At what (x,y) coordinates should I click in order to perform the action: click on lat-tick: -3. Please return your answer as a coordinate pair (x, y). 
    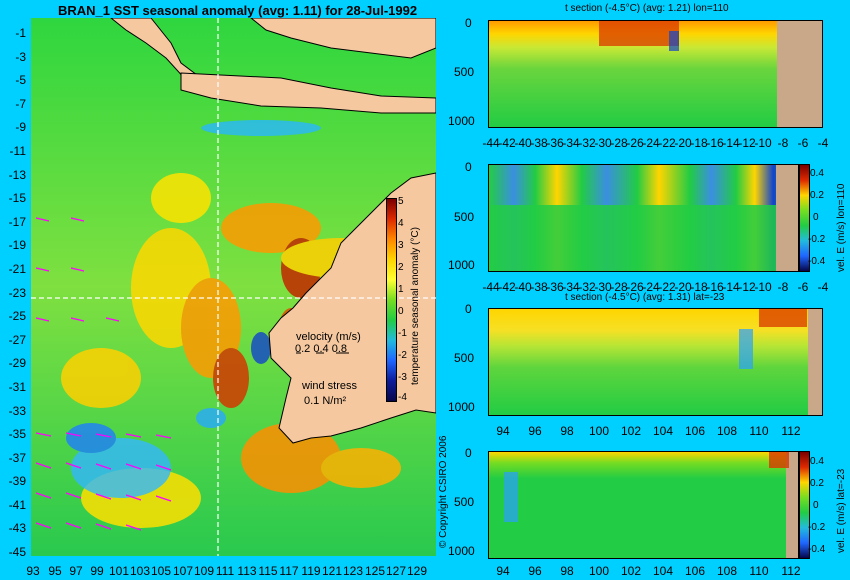
    Looking at the image, I should click on (20, 57).